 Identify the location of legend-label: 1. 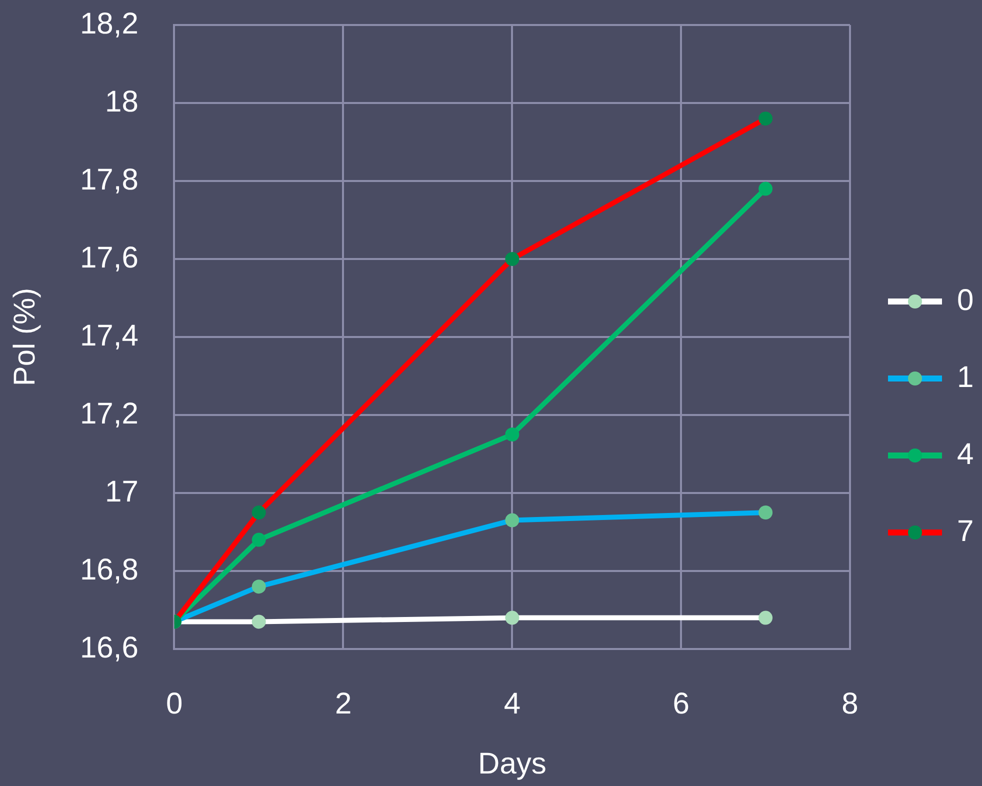
(965, 377).